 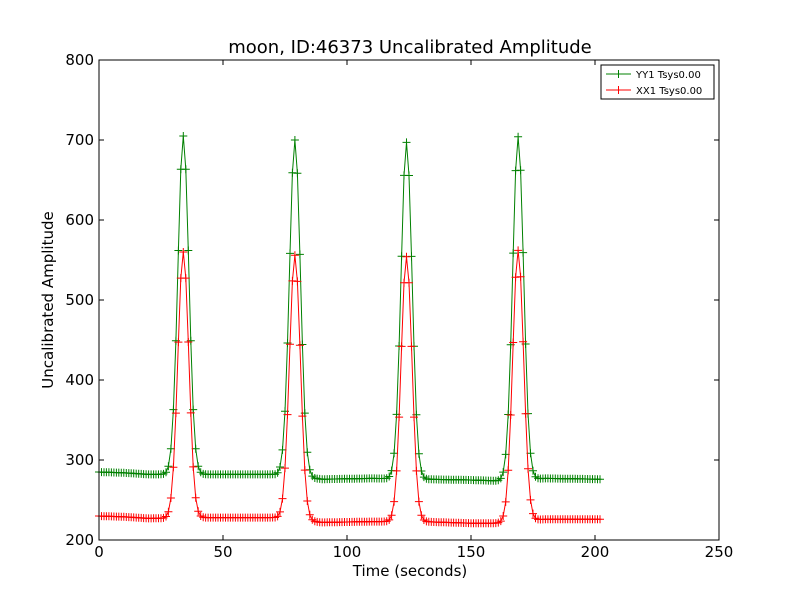 What do you see at coordinates (347, 552) in the screenshot?
I see `x-tick-label: 100` at bounding box center [347, 552].